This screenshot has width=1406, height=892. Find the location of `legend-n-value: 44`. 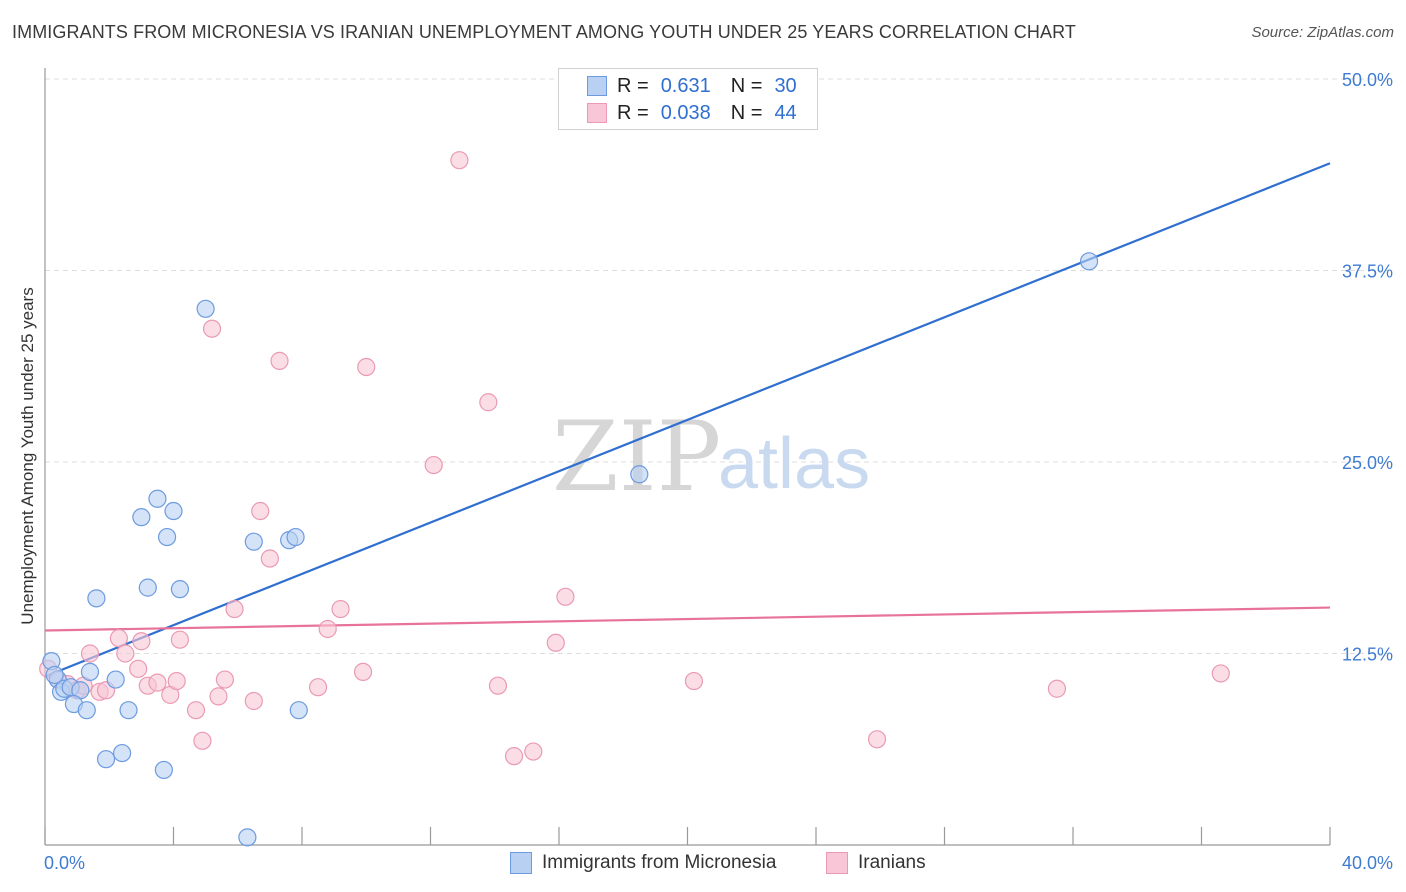

legend-n-value: 44 is located at coordinates (785, 112).